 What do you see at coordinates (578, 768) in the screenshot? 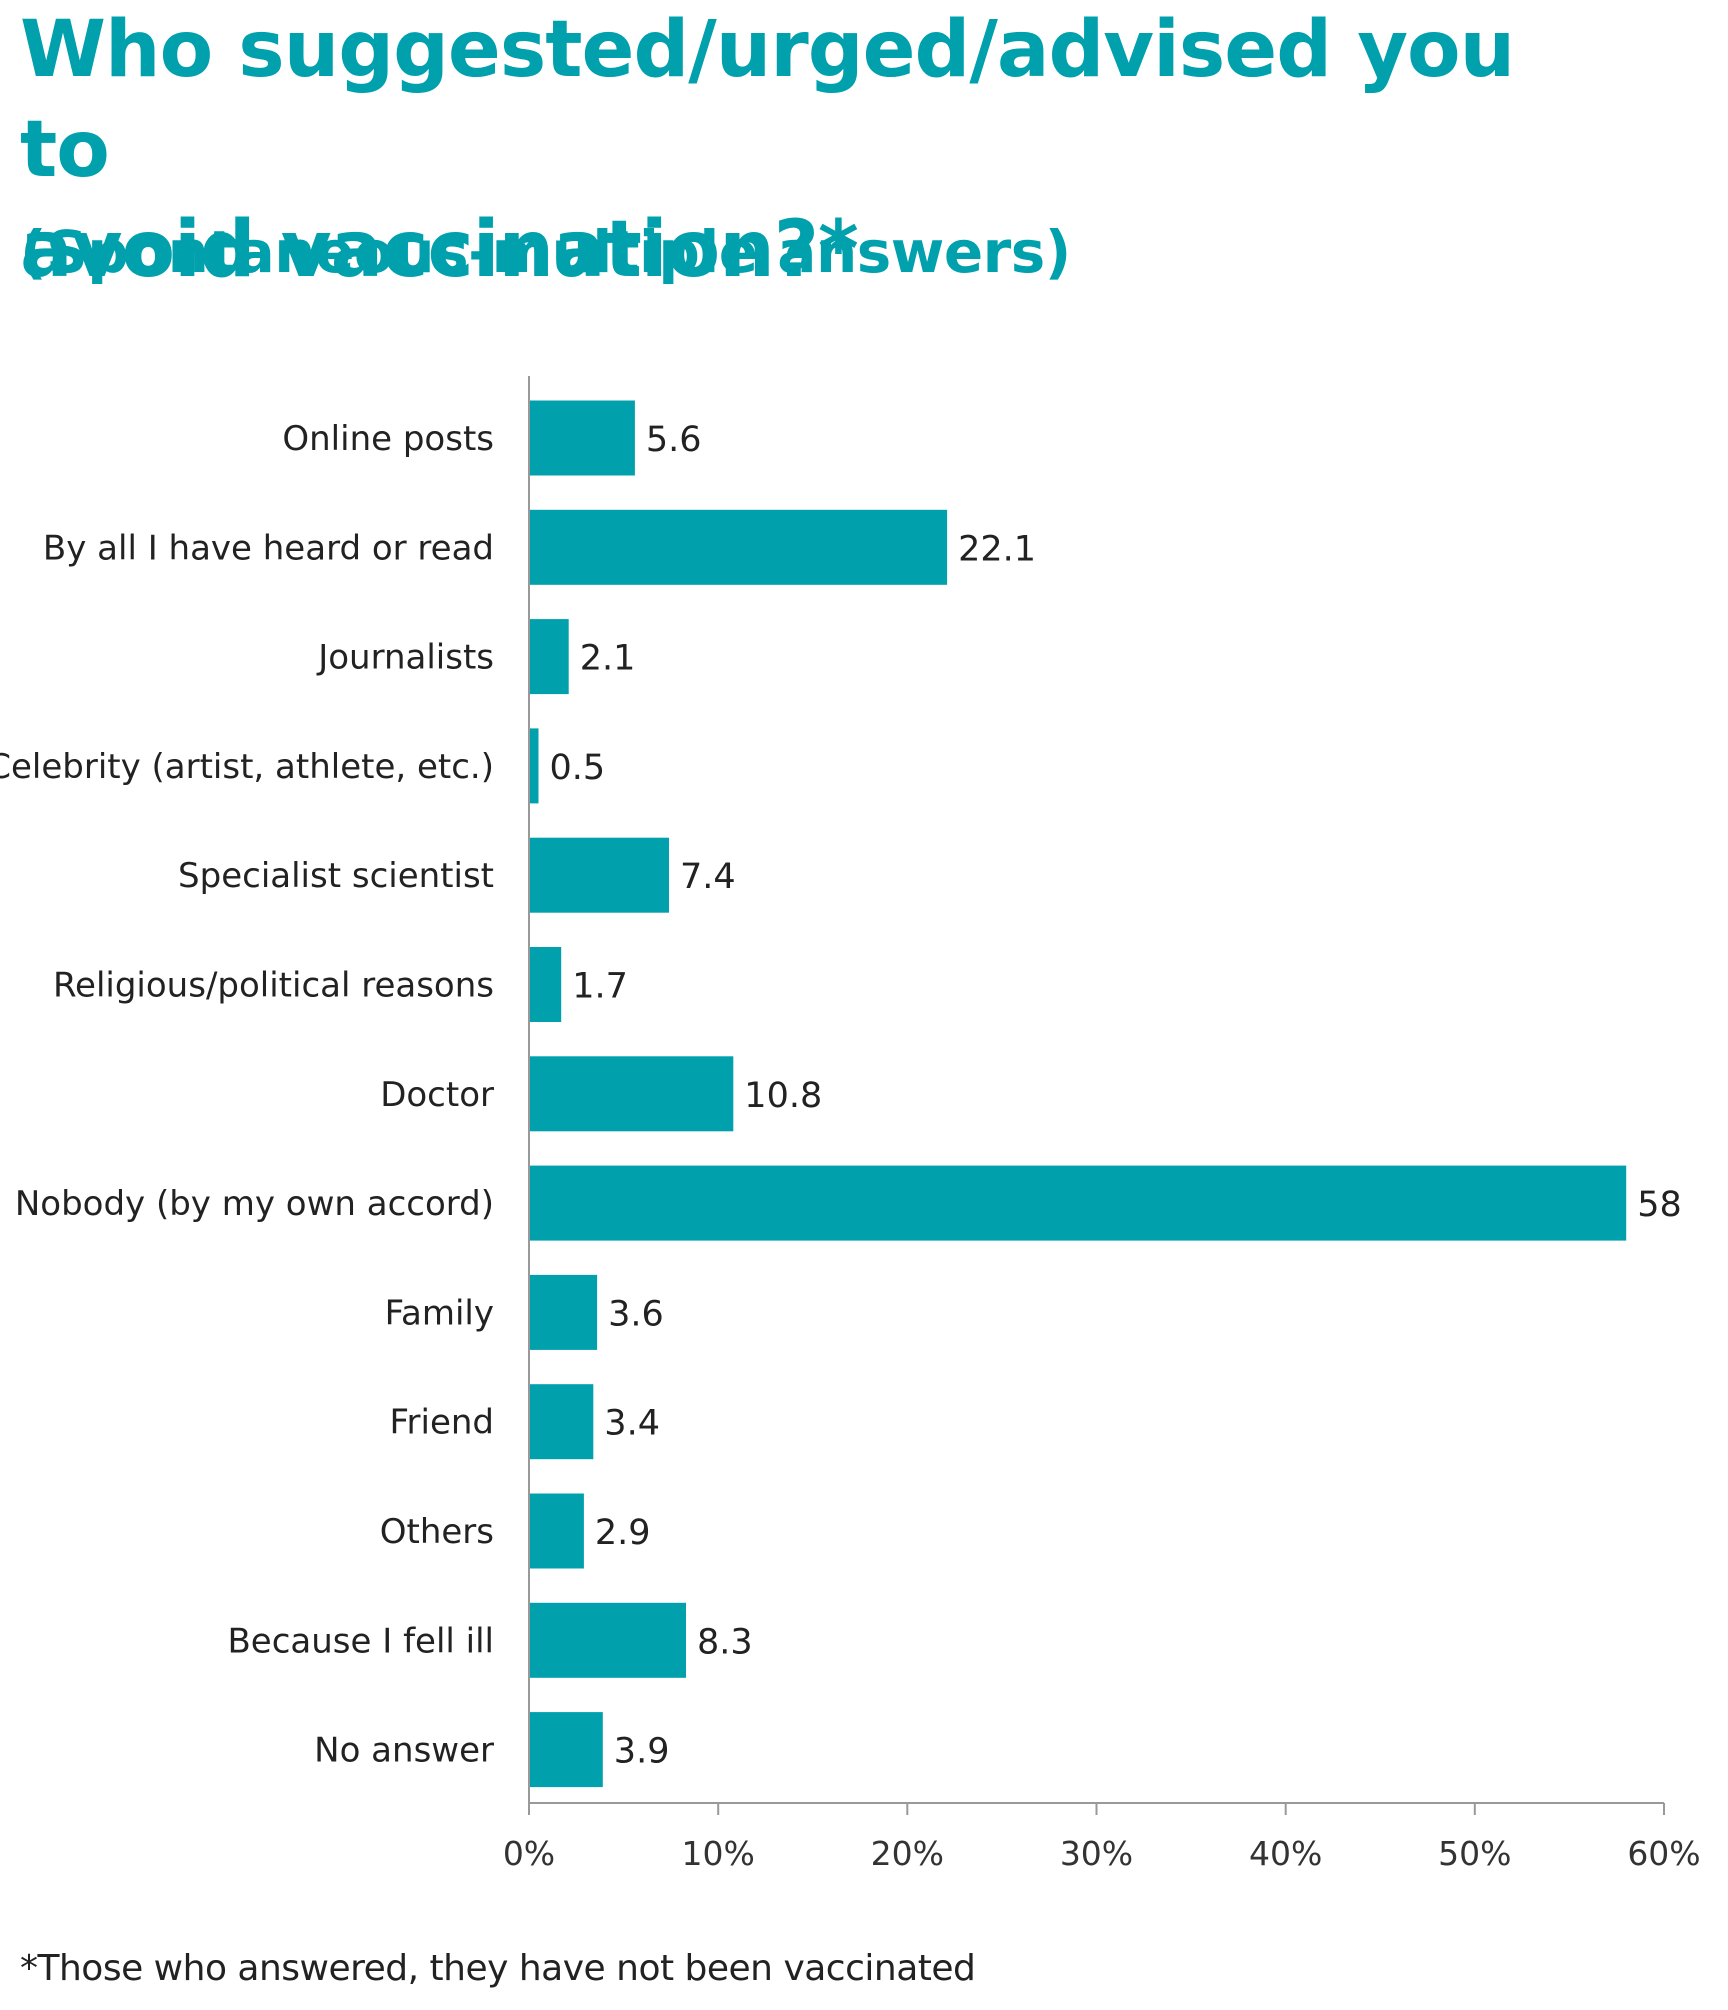
I see `value-label: 0.5` at bounding box center [578, 768].